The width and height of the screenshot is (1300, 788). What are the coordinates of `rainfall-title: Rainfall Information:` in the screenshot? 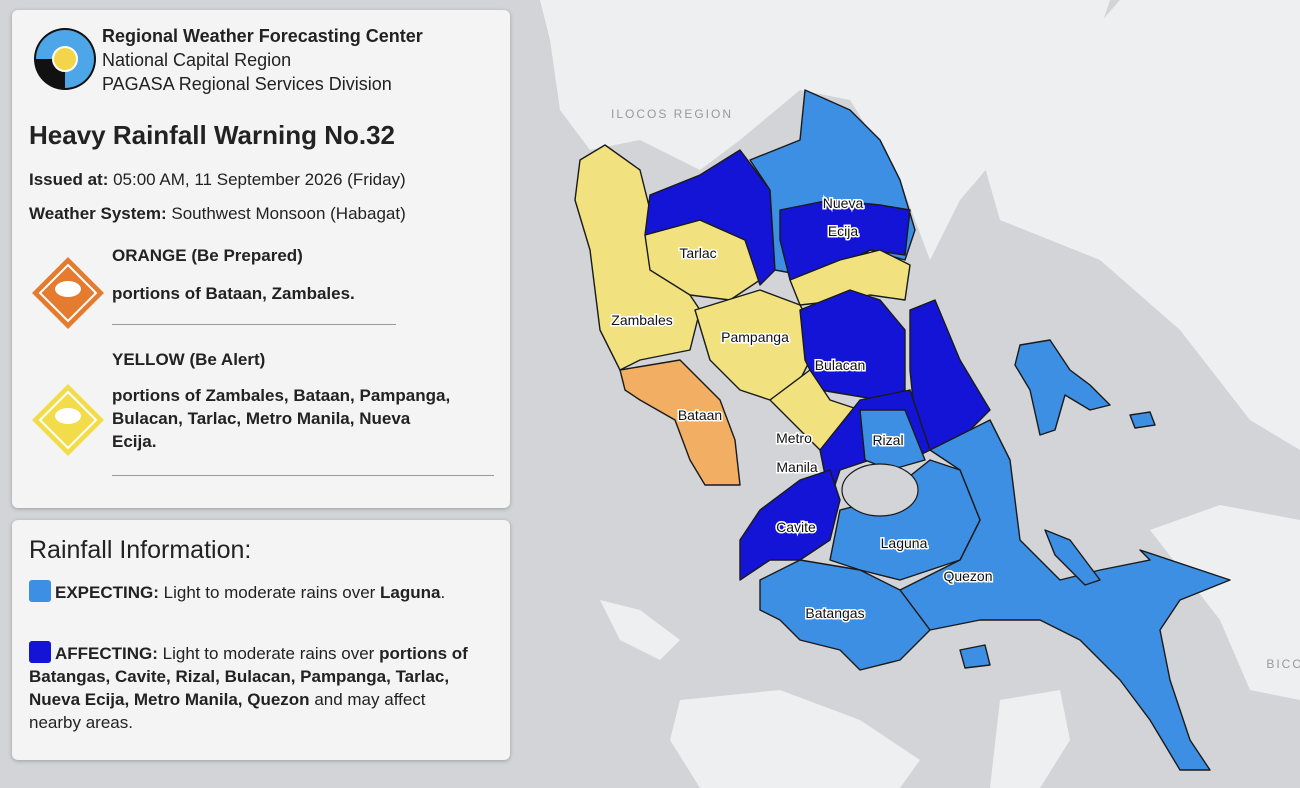 It's located at (140, 550).